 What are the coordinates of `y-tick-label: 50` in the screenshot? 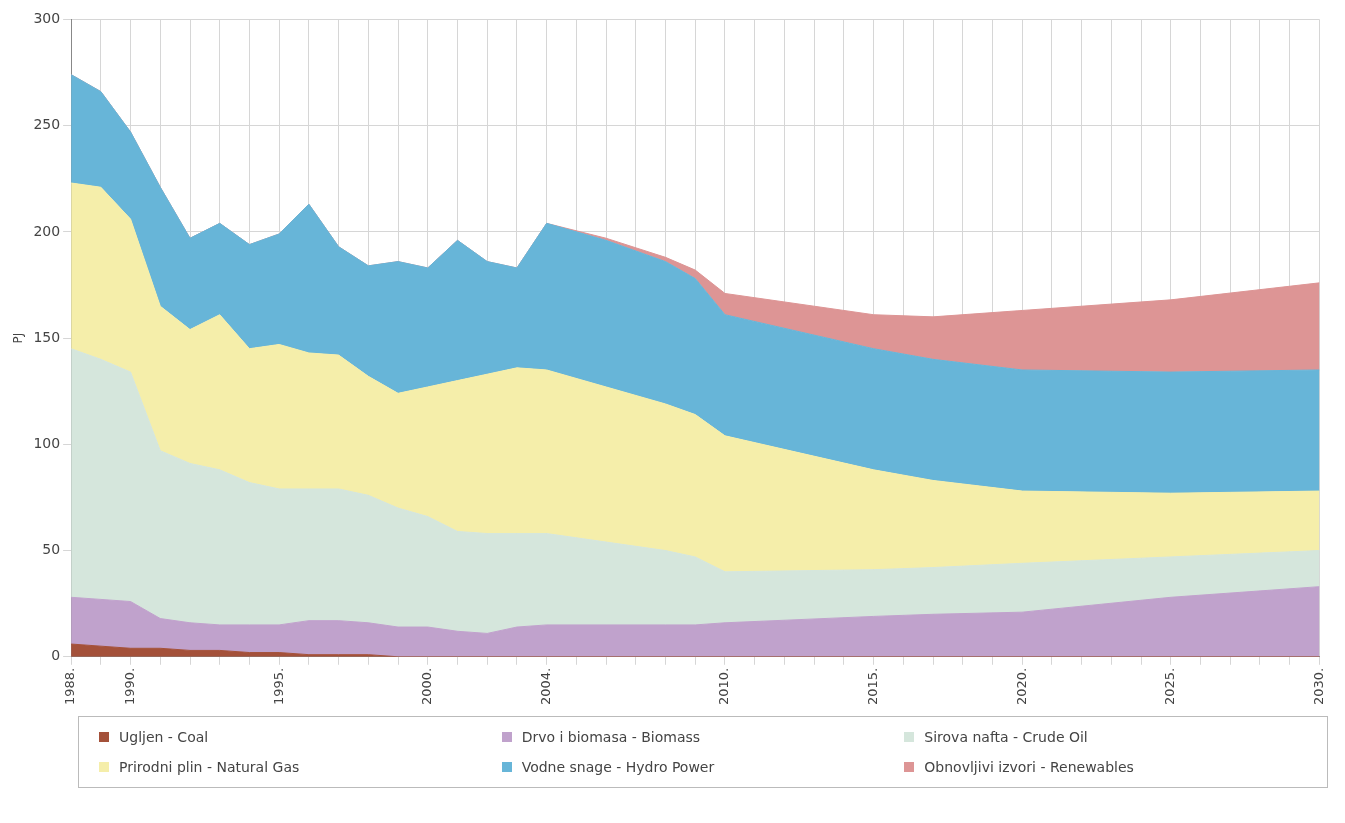 It's located at (51, 549).